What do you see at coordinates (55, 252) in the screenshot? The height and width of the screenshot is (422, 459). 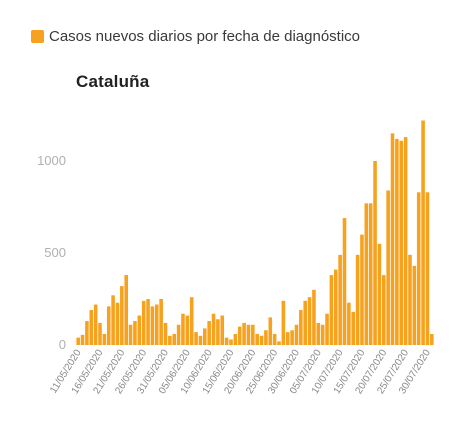 I see `y-tick-label: 500` at bounding box center [55, 252].